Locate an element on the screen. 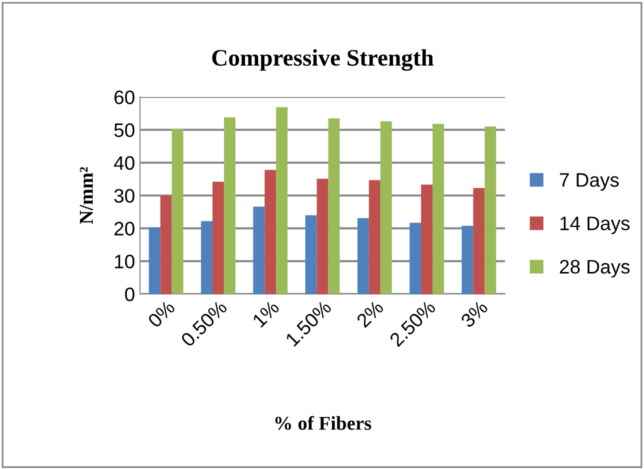 The width and height of the screenshot is (644, 469). y-tick-label: 0 is located at coordinates (129, 294).